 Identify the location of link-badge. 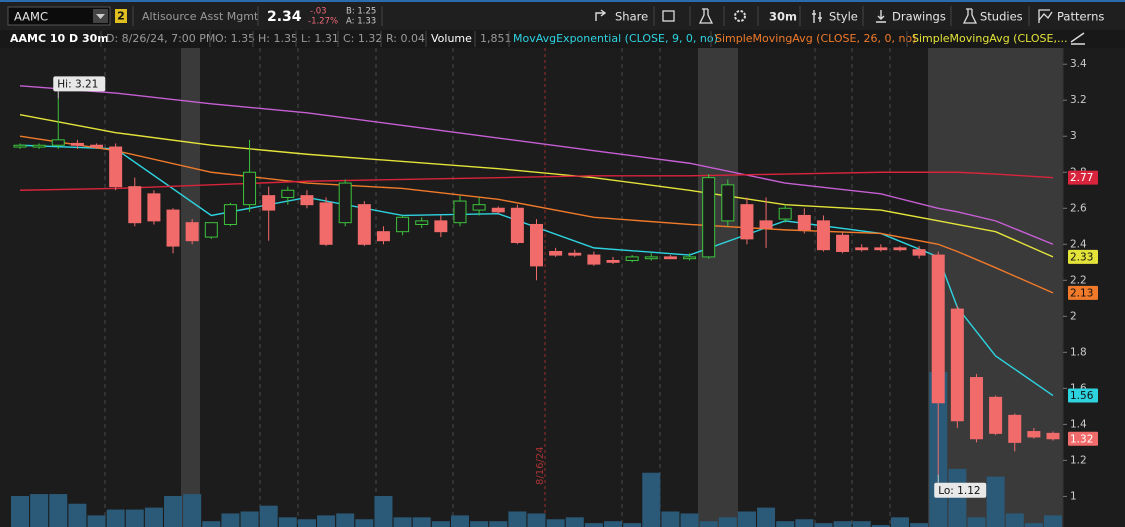
(121, 16).